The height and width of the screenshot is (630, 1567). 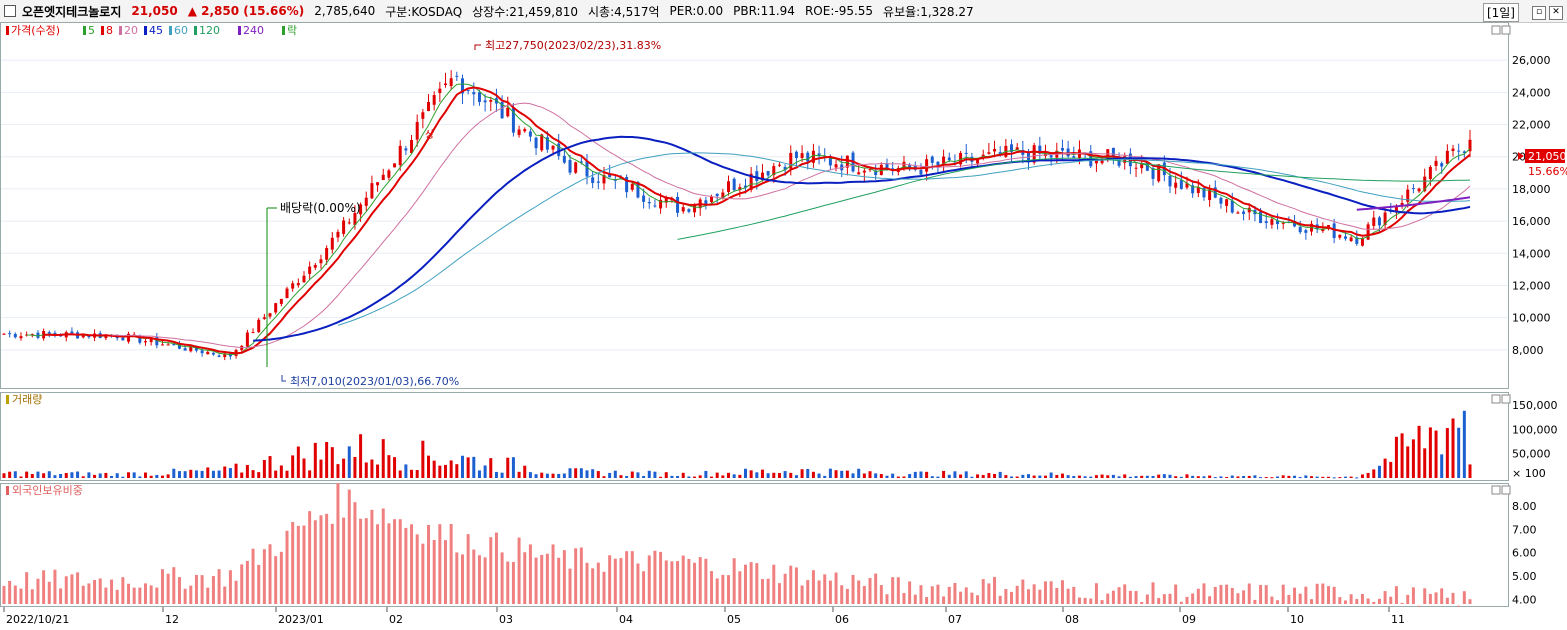 What do you see at coordinates (195, 30) in the screenshot?
I see `legend-swatch` at bounding box center [195, 30].